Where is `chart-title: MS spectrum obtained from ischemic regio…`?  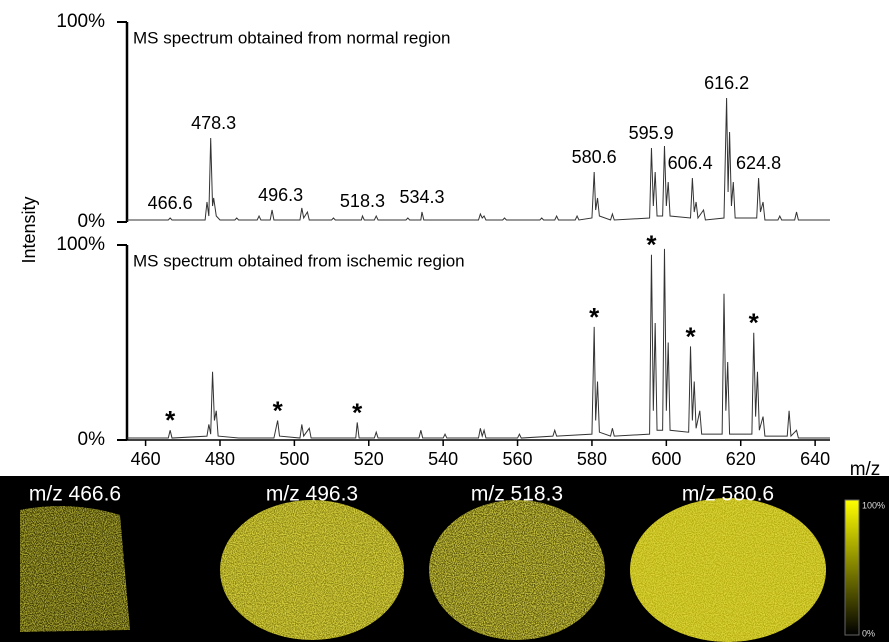 chart-title: MS spectrum obtained from ischemic regio… is located at coordinates (299, 260).